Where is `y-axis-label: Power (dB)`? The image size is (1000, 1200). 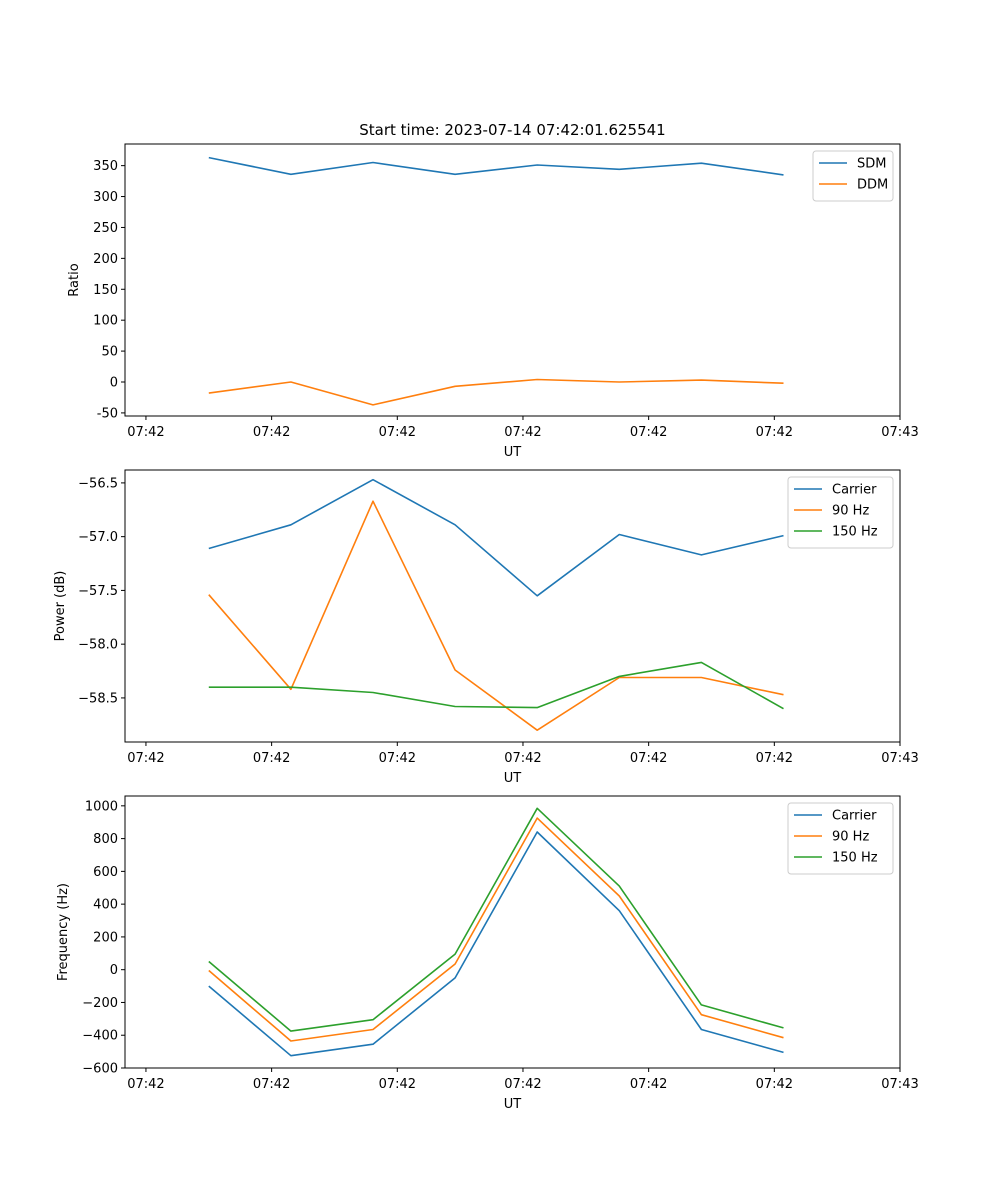
y-axis-label: Power (dB) is located at coordinates (60, 606).